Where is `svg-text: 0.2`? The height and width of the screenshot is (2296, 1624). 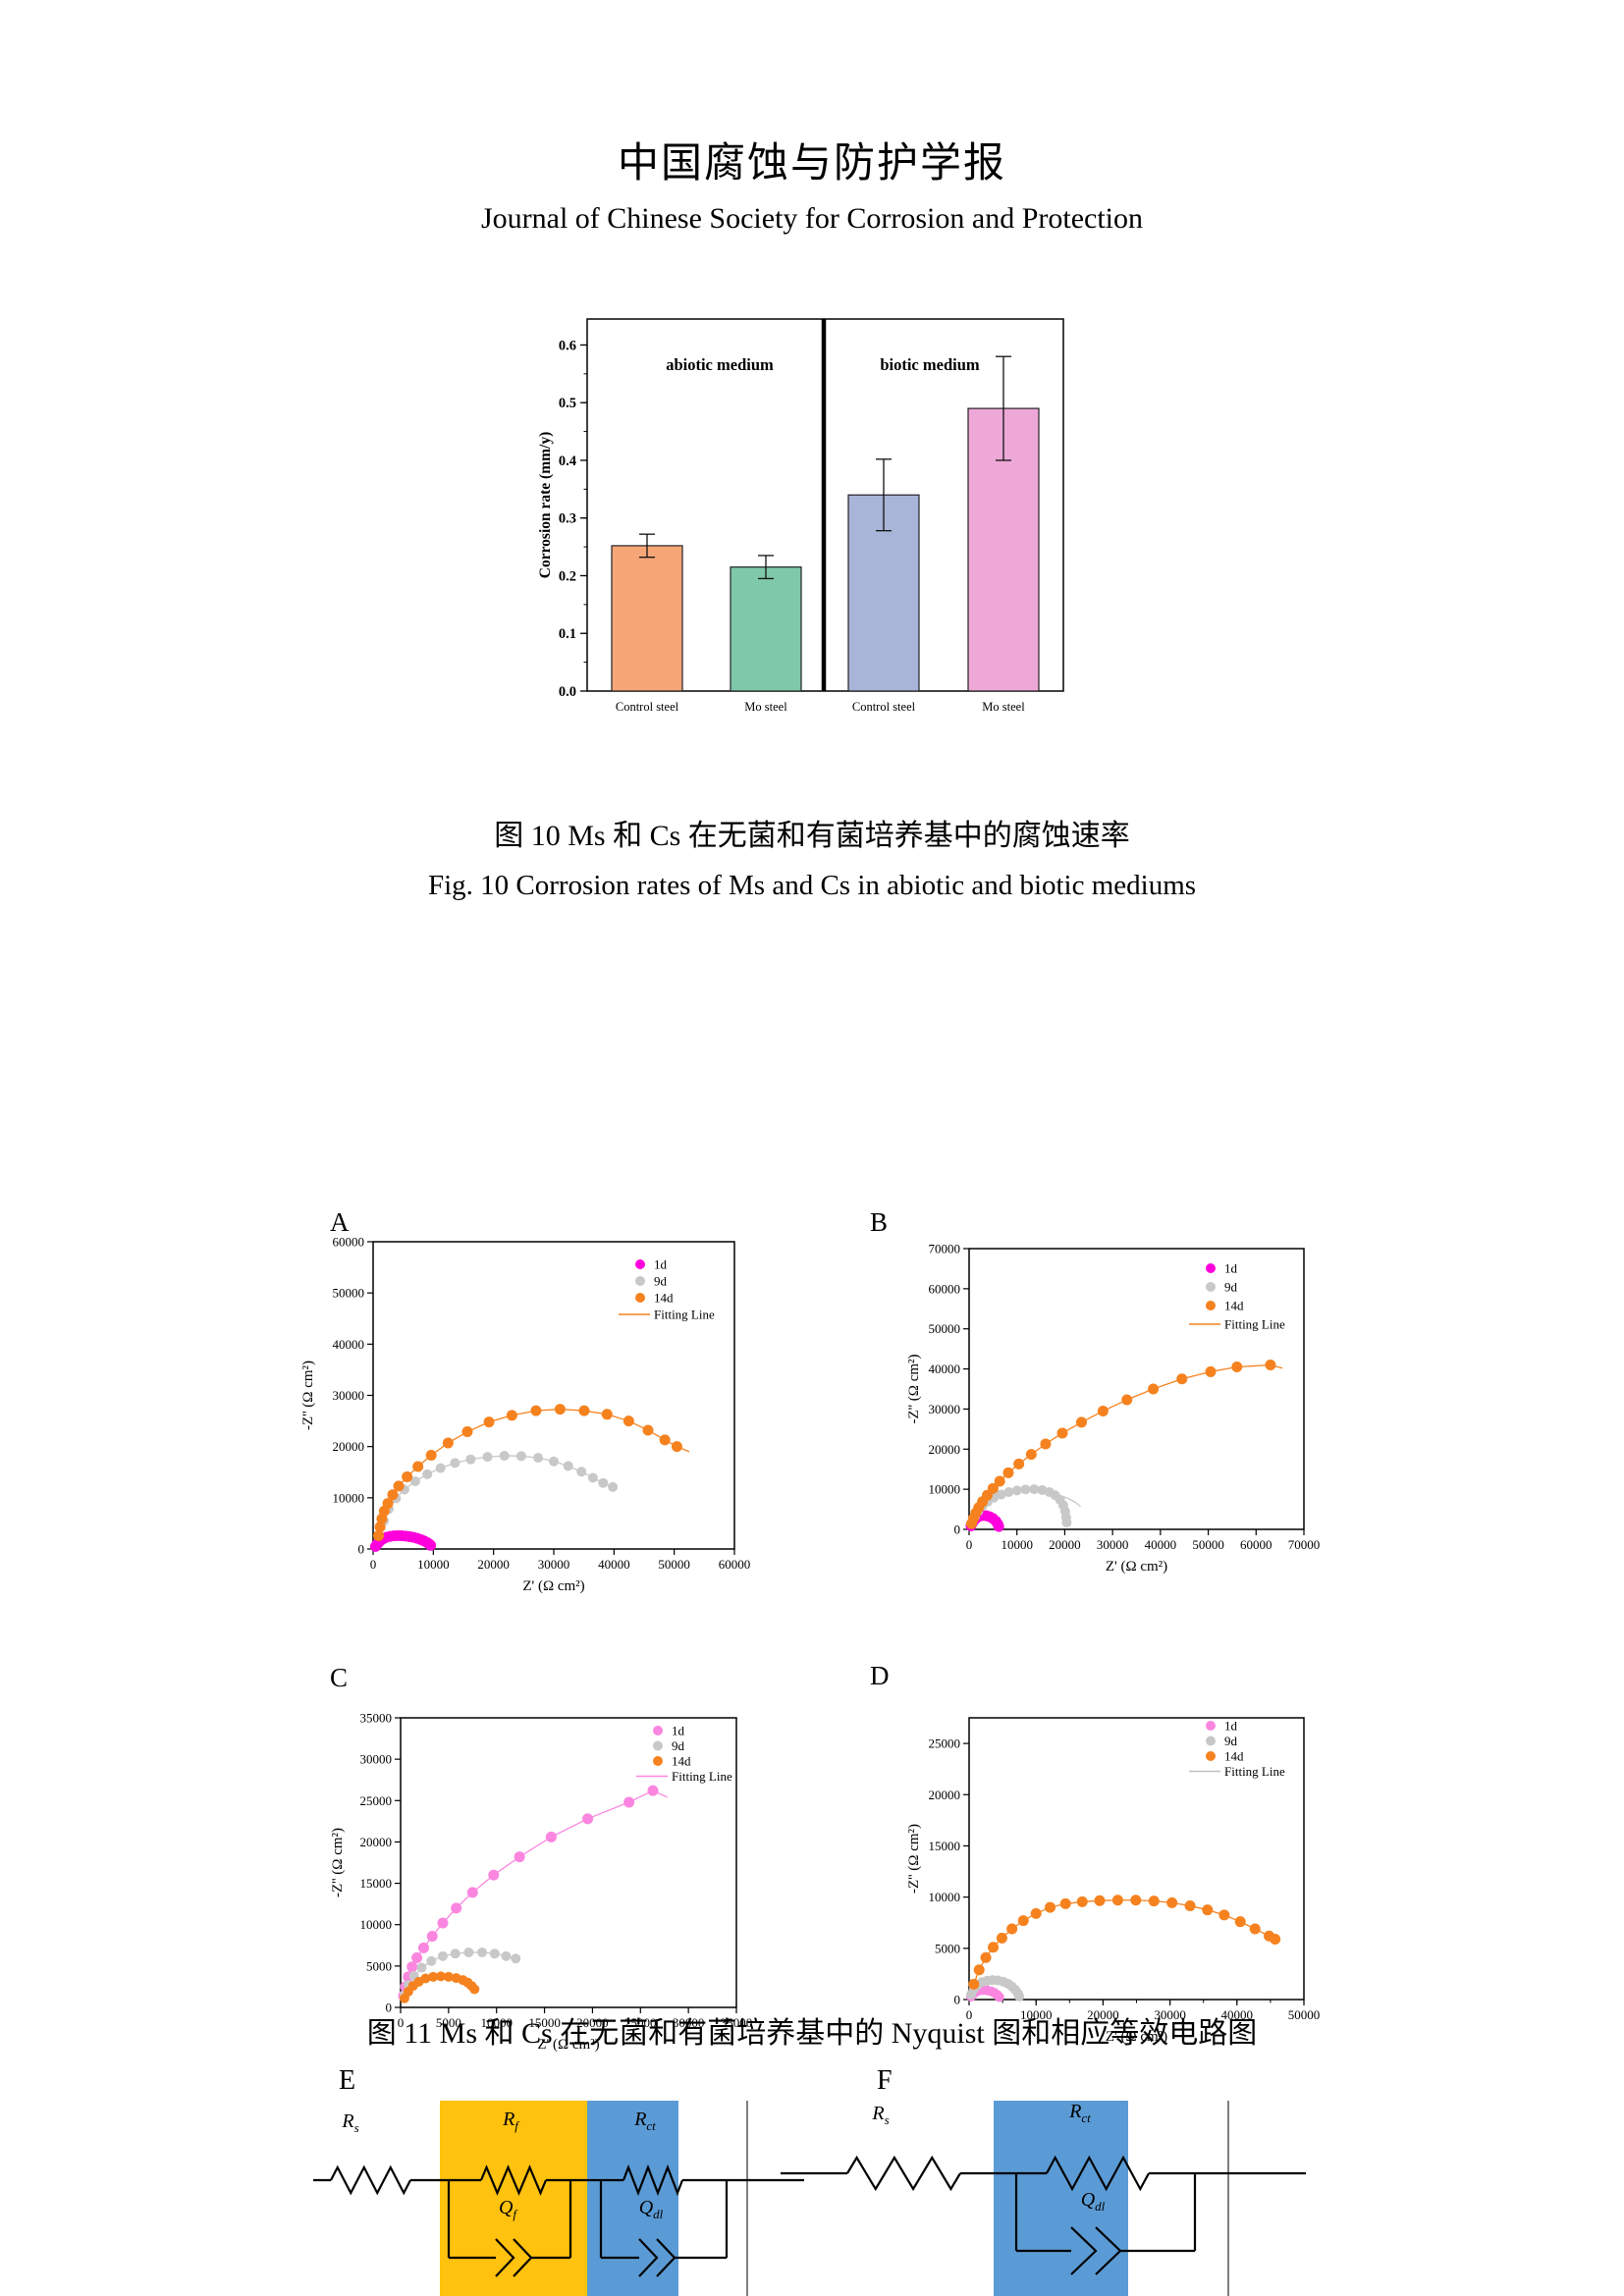 svg-text: 0.2 is located at coordinates (567, 576).